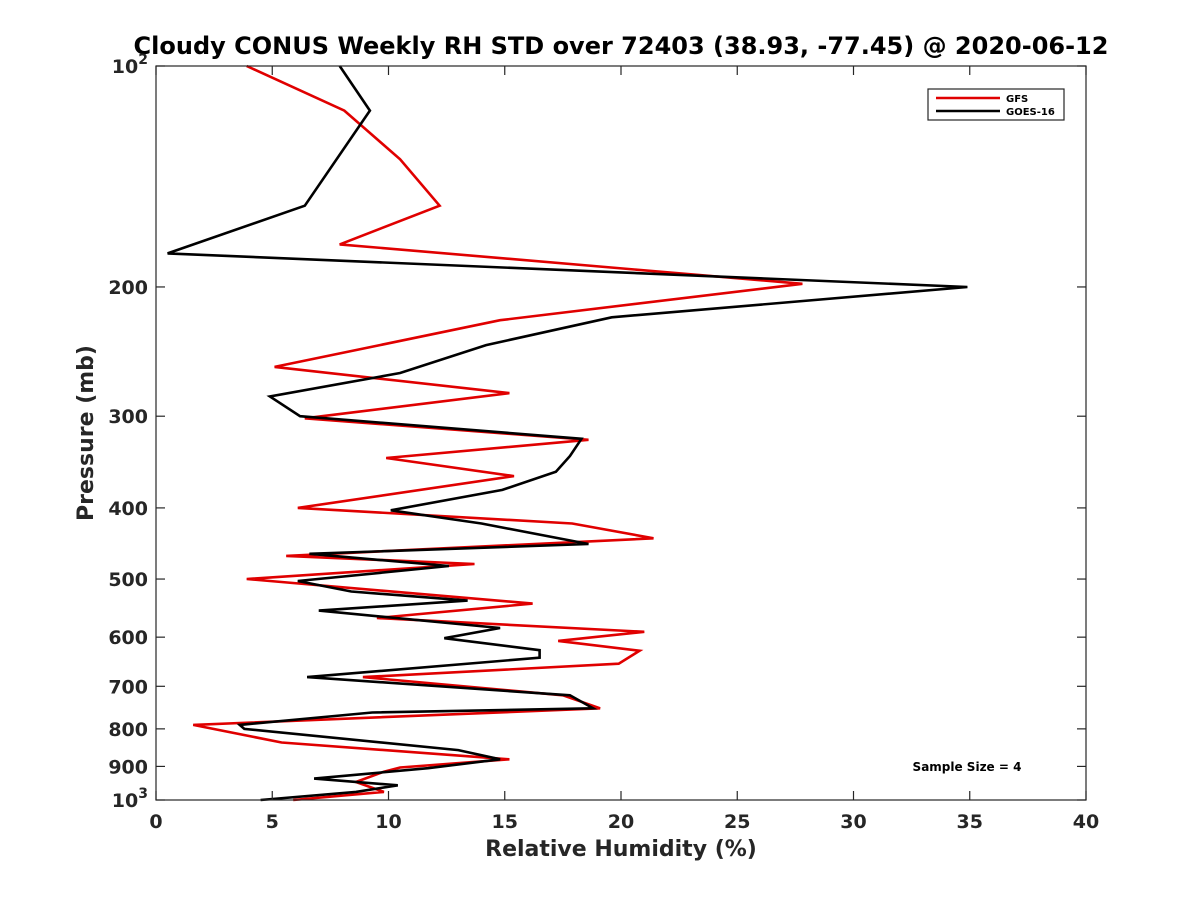 Image resolution: width=1200 pixels, height=900 pixels. I want to click on x-tick-label: 35, so click(970, 822).